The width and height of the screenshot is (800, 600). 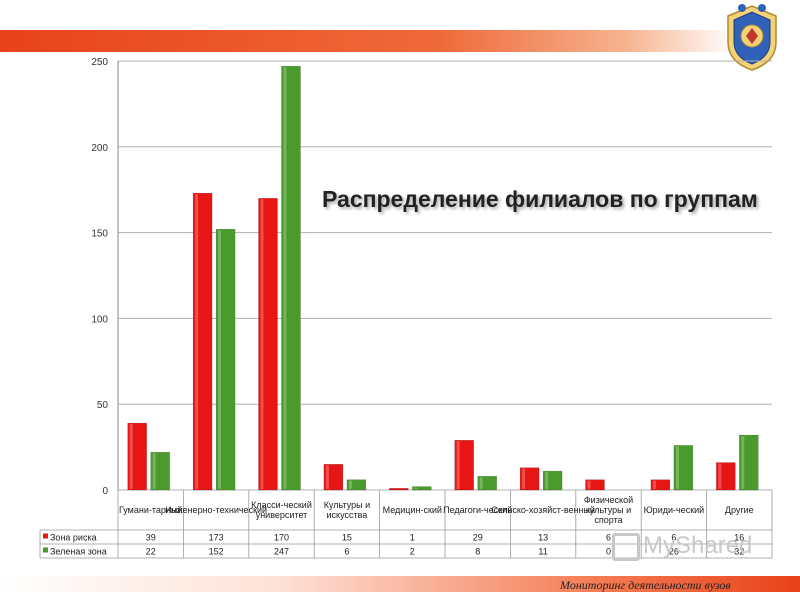 I want to click on slide-title: Распределение филиалов по группам, so click(x=540, y=199).